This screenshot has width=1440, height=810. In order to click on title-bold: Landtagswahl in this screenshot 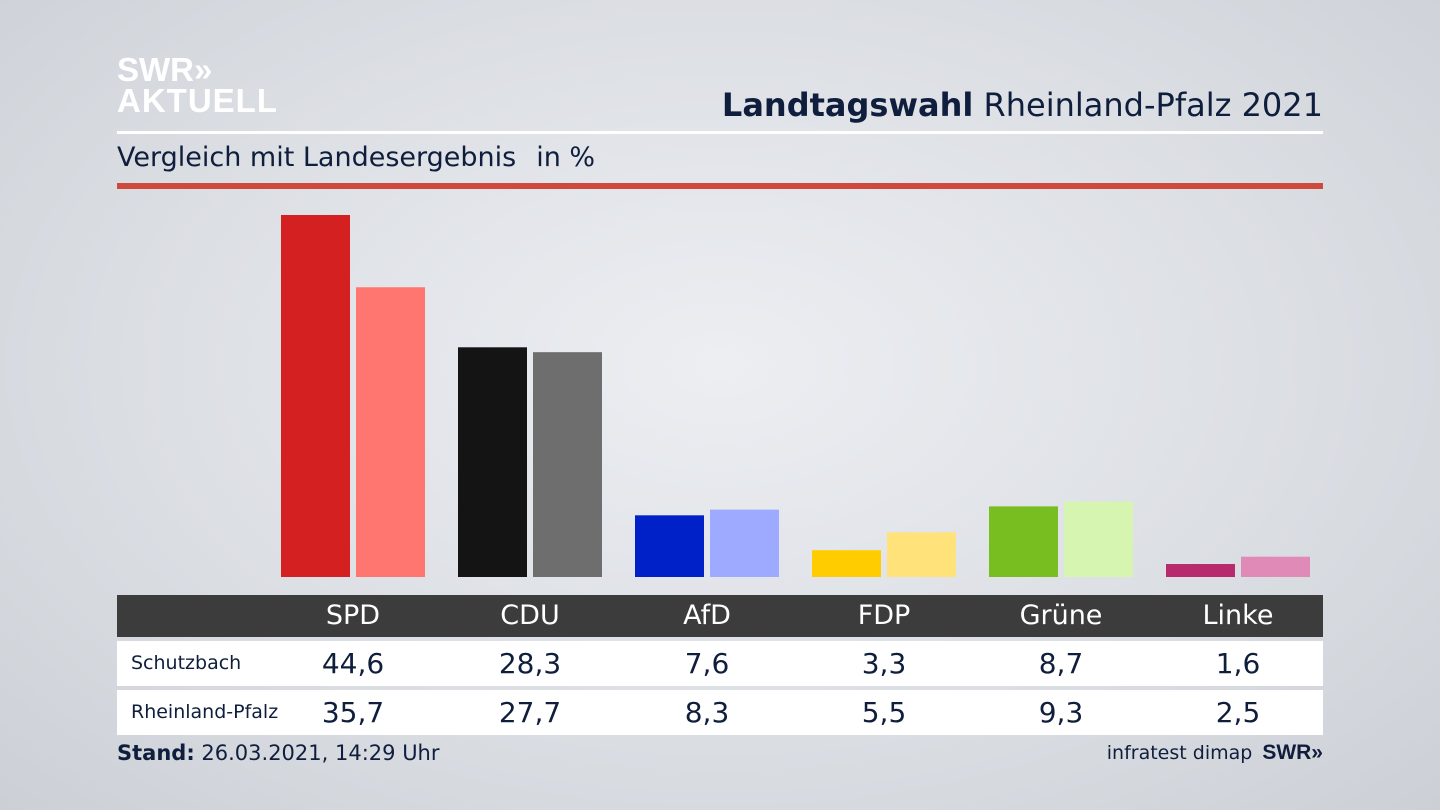, I will do `click(847, 105)`.